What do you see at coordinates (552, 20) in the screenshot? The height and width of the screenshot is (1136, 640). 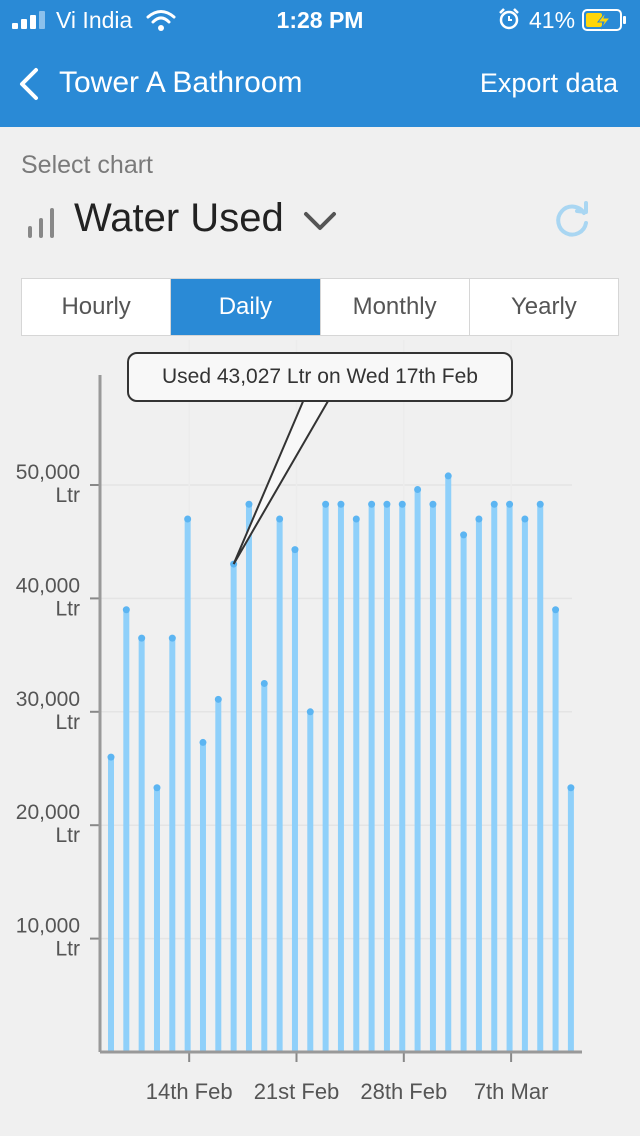 I see `battery-percent: 41%` at bounding box center [552, 20].